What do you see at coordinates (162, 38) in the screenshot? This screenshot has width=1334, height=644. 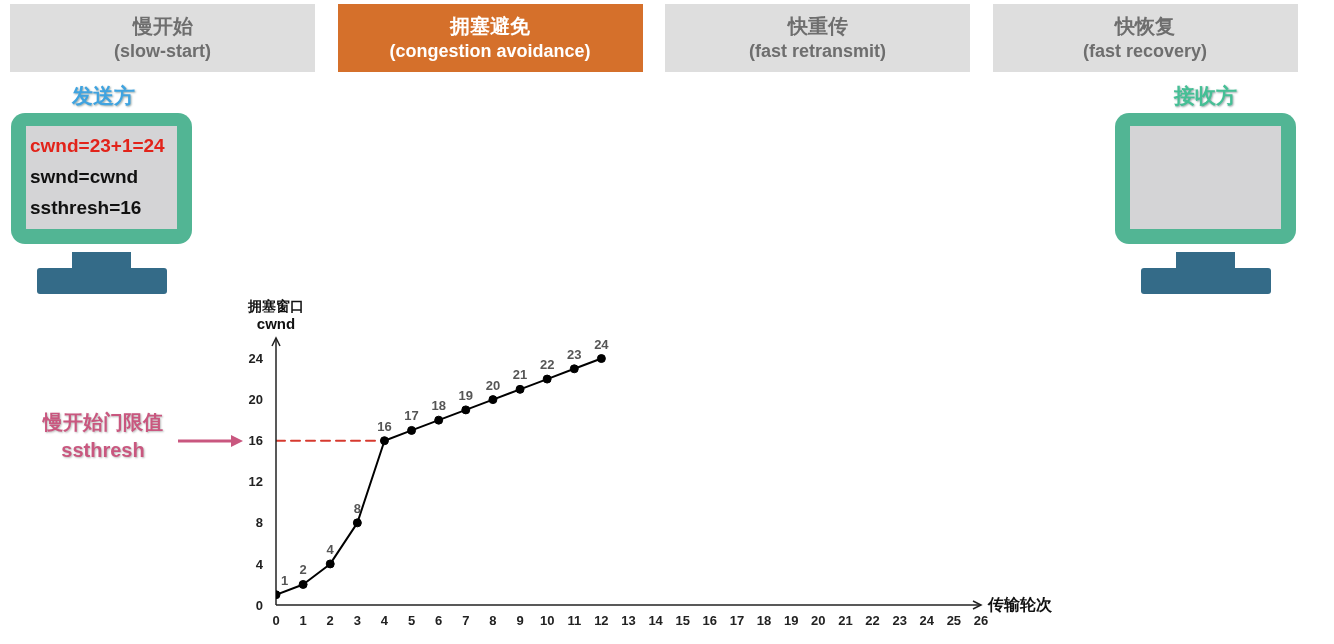 I see `text: 慢开始 (slow-start)` at bounding box center [162, 38].